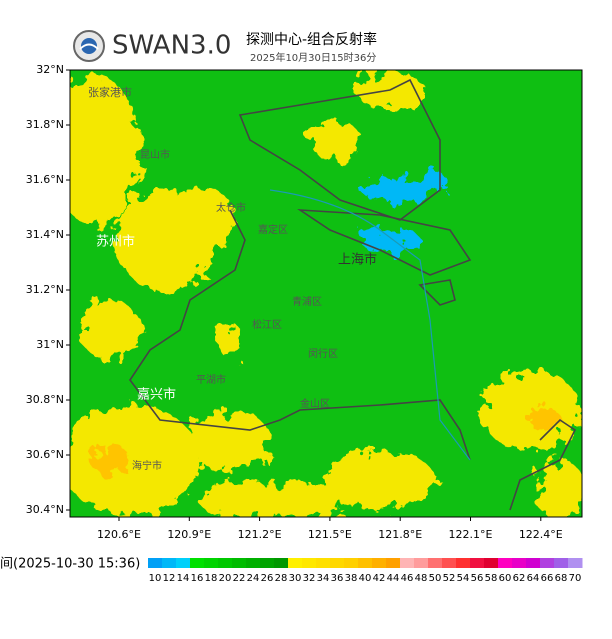 The width and height of the screenshot is (612, 639). What do you see at coordinates (400, 534) in the screenshot?
I see `lon-label: 121.8°E` at bounding box center [400, 534].